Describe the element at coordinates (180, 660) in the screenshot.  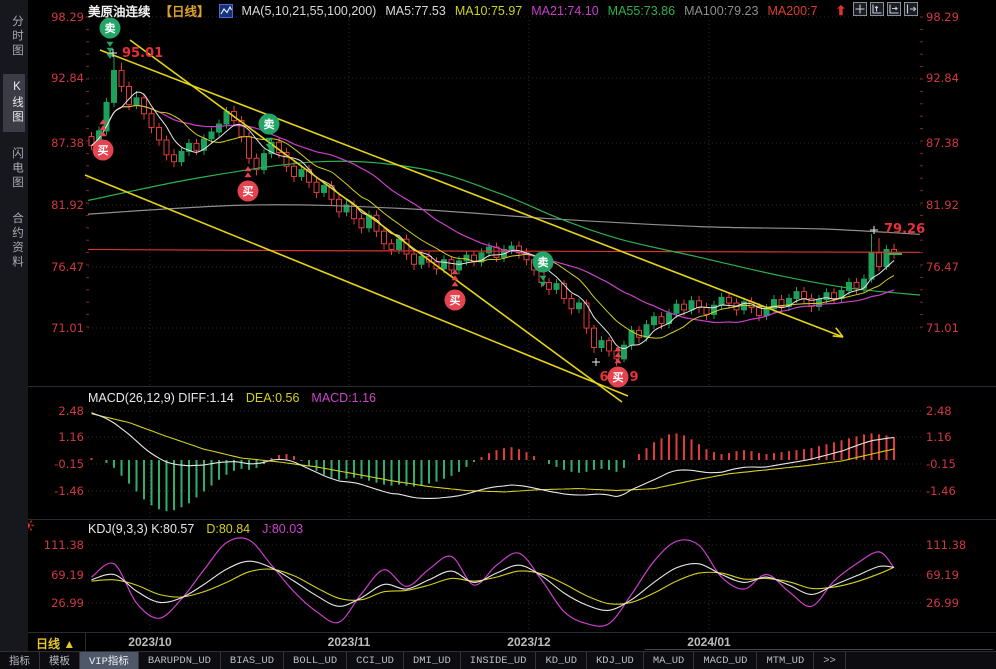
I see `tab-BARUPDN_UD: BARUPDN_UD` at that location.